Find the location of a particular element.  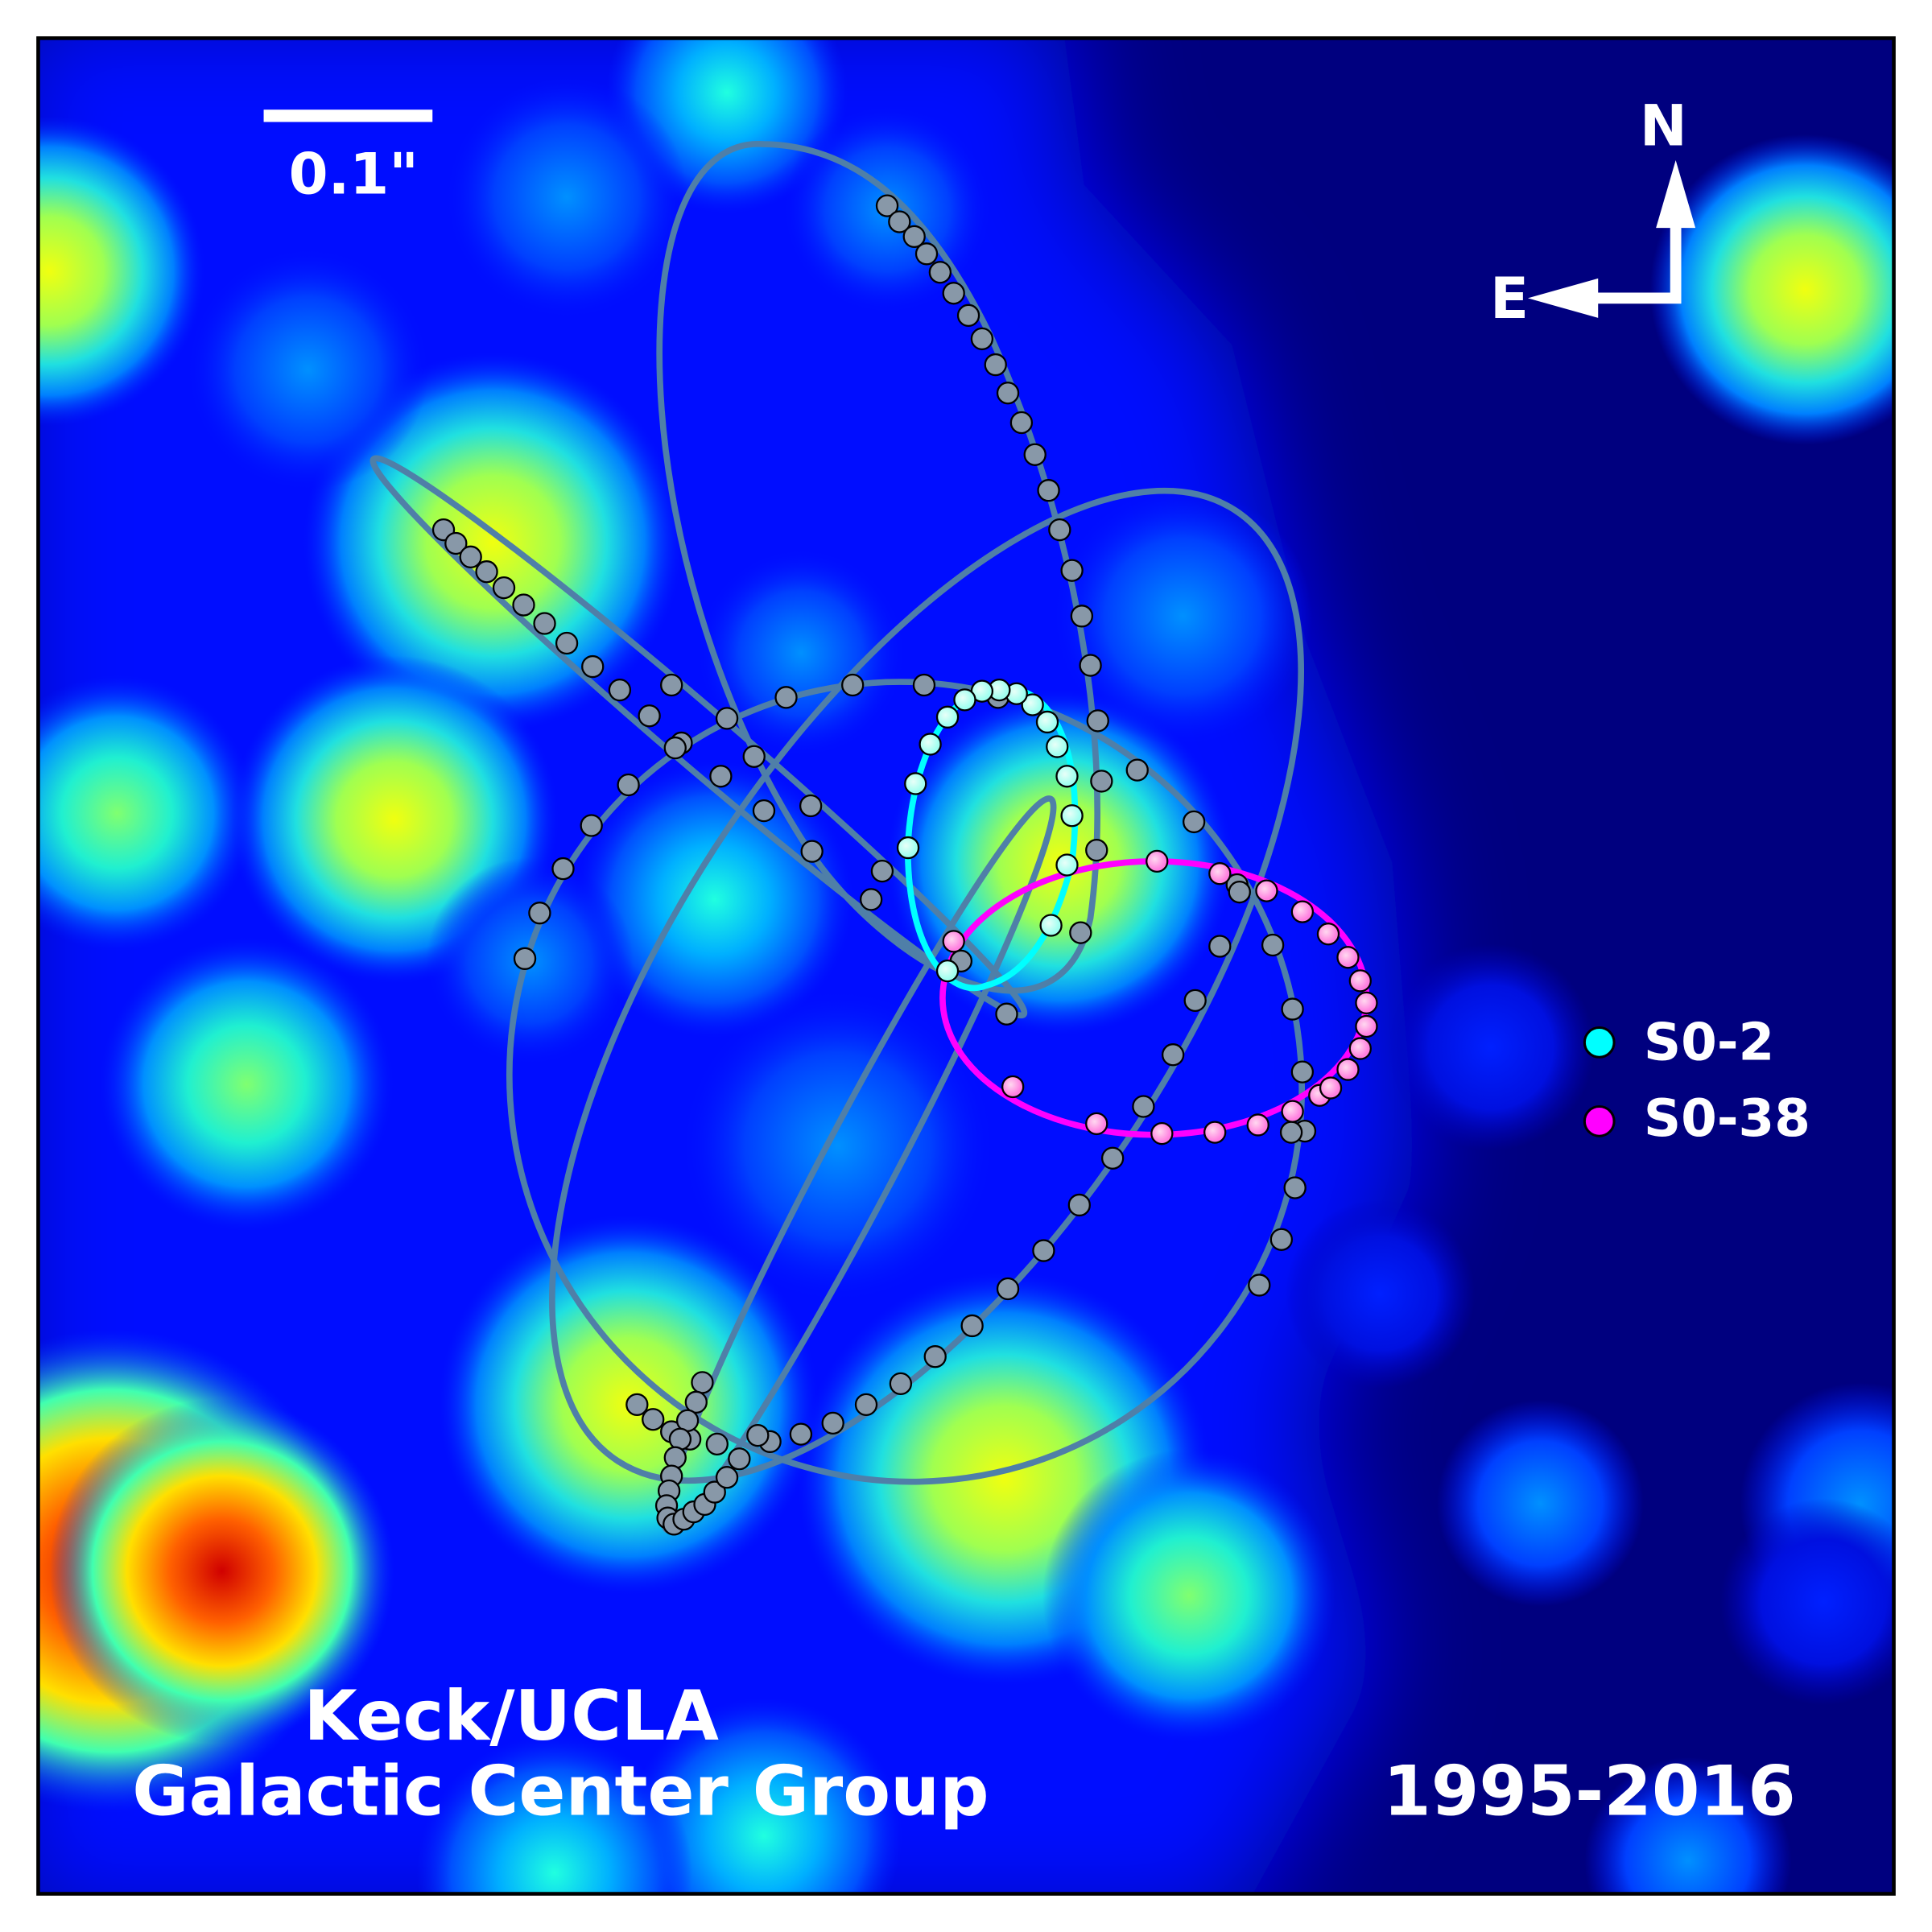

compass-east-label: E is located at coordinates (1509, 299).